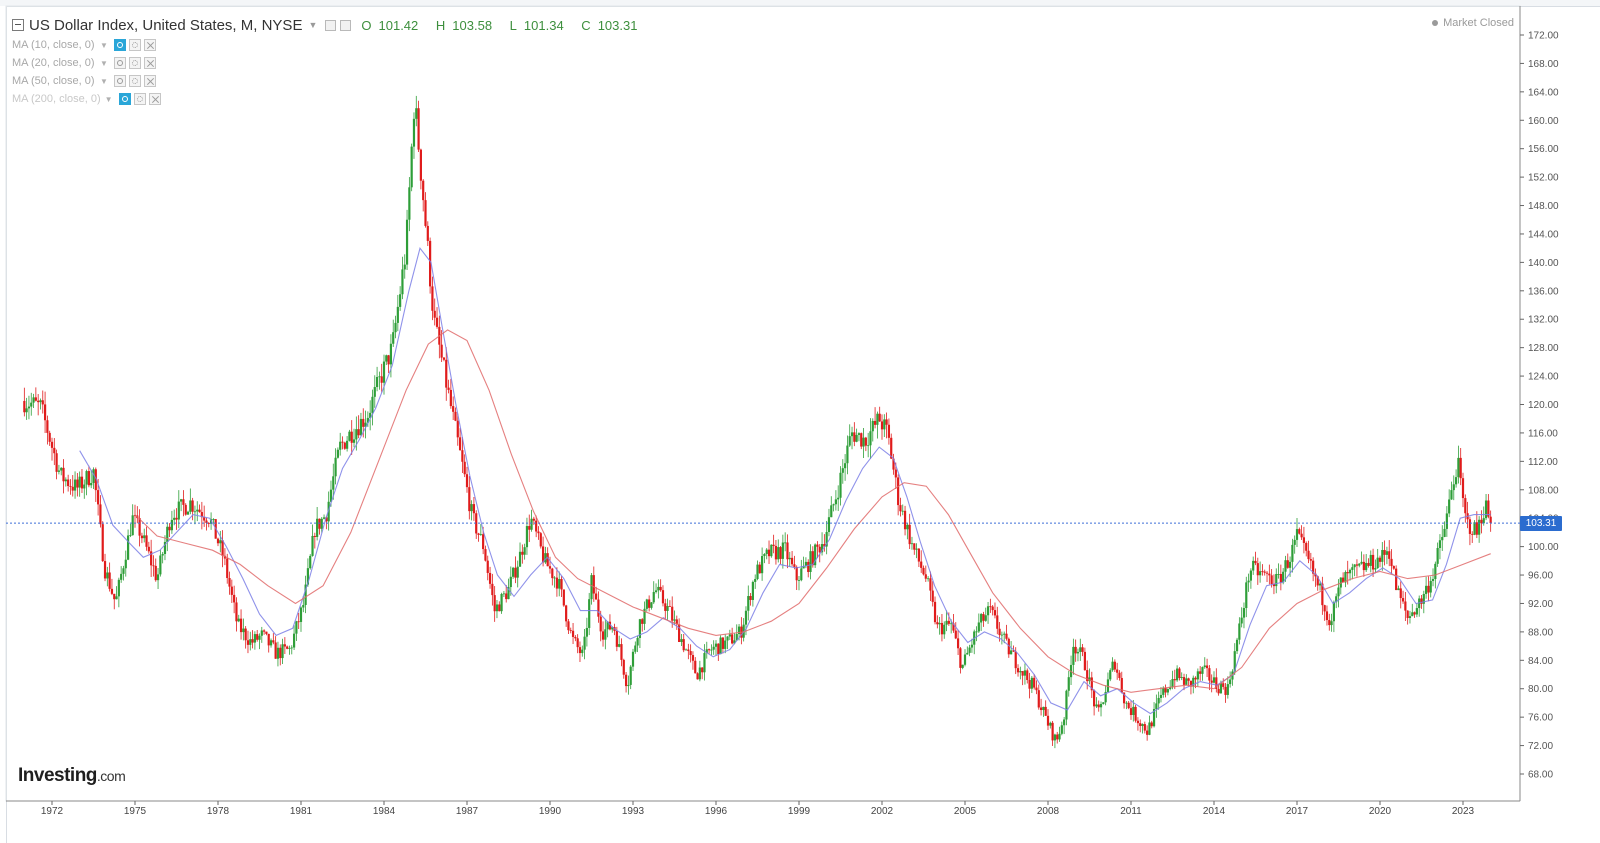  Describe the element at coordinates (331, 45) in the screenshot. I see `indicator-ma-10: MA (10, close, 0) ▼` at that location.